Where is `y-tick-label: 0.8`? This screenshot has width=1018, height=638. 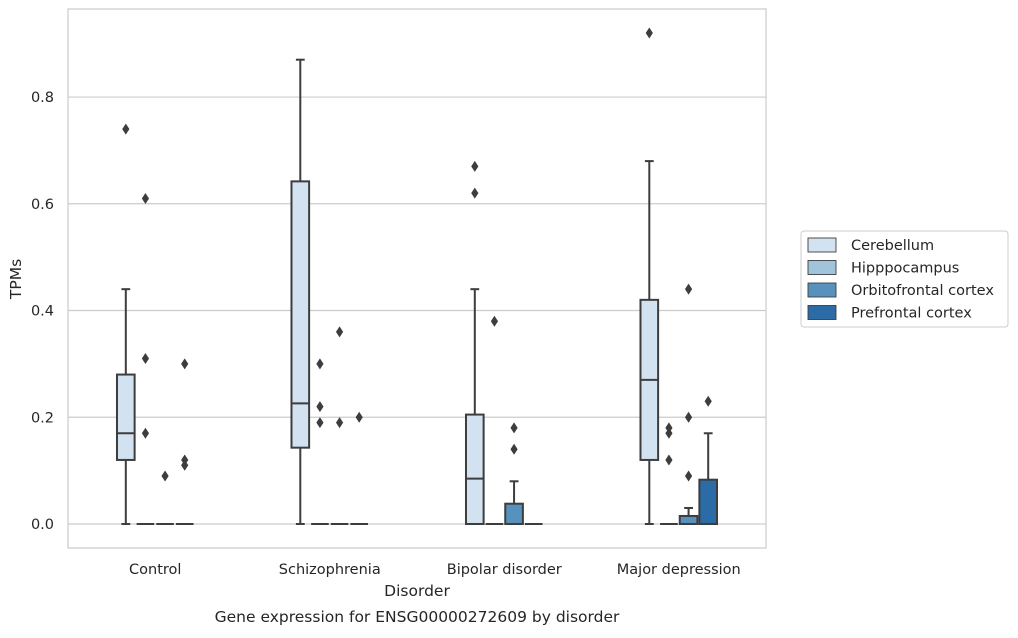 y-tick-label: 0.8 is located at coordinates (42, 98).